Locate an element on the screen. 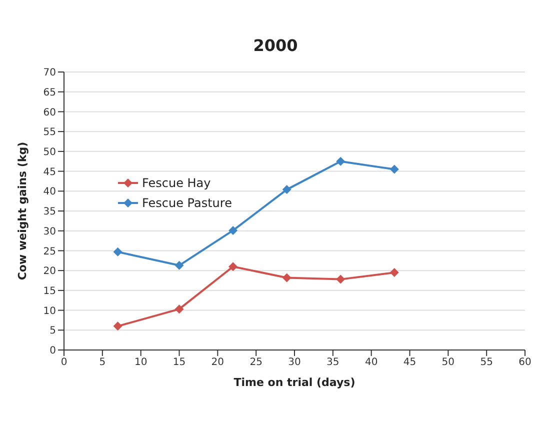  y-tick-label: 65 is located at coordinates (49, 92).